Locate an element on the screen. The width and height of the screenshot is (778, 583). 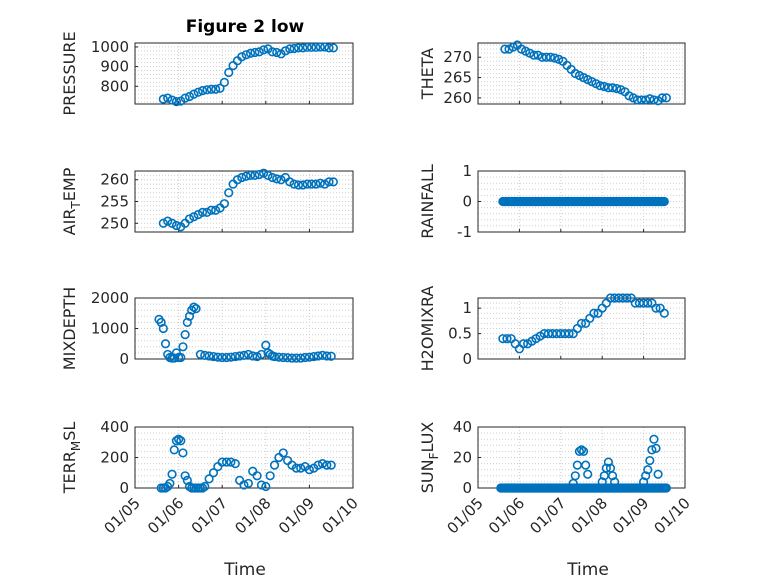
y-axis-label-sun_flux: SUNFLUX is located at coordinates (429, 458).